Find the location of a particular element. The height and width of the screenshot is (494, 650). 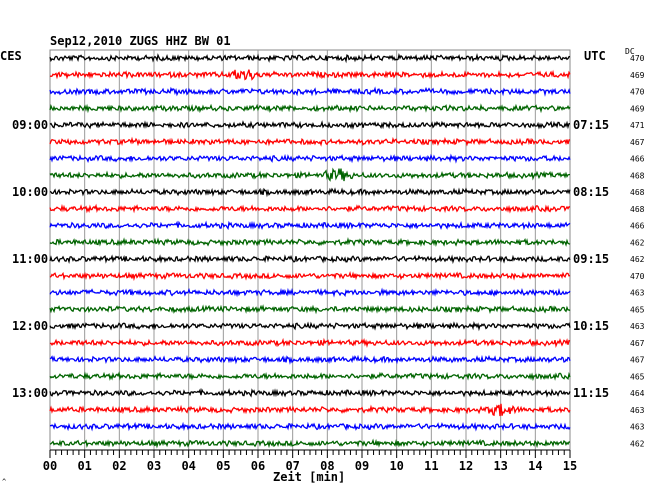

x-tick-label-08: 08 is located at coordinates (327, 466).